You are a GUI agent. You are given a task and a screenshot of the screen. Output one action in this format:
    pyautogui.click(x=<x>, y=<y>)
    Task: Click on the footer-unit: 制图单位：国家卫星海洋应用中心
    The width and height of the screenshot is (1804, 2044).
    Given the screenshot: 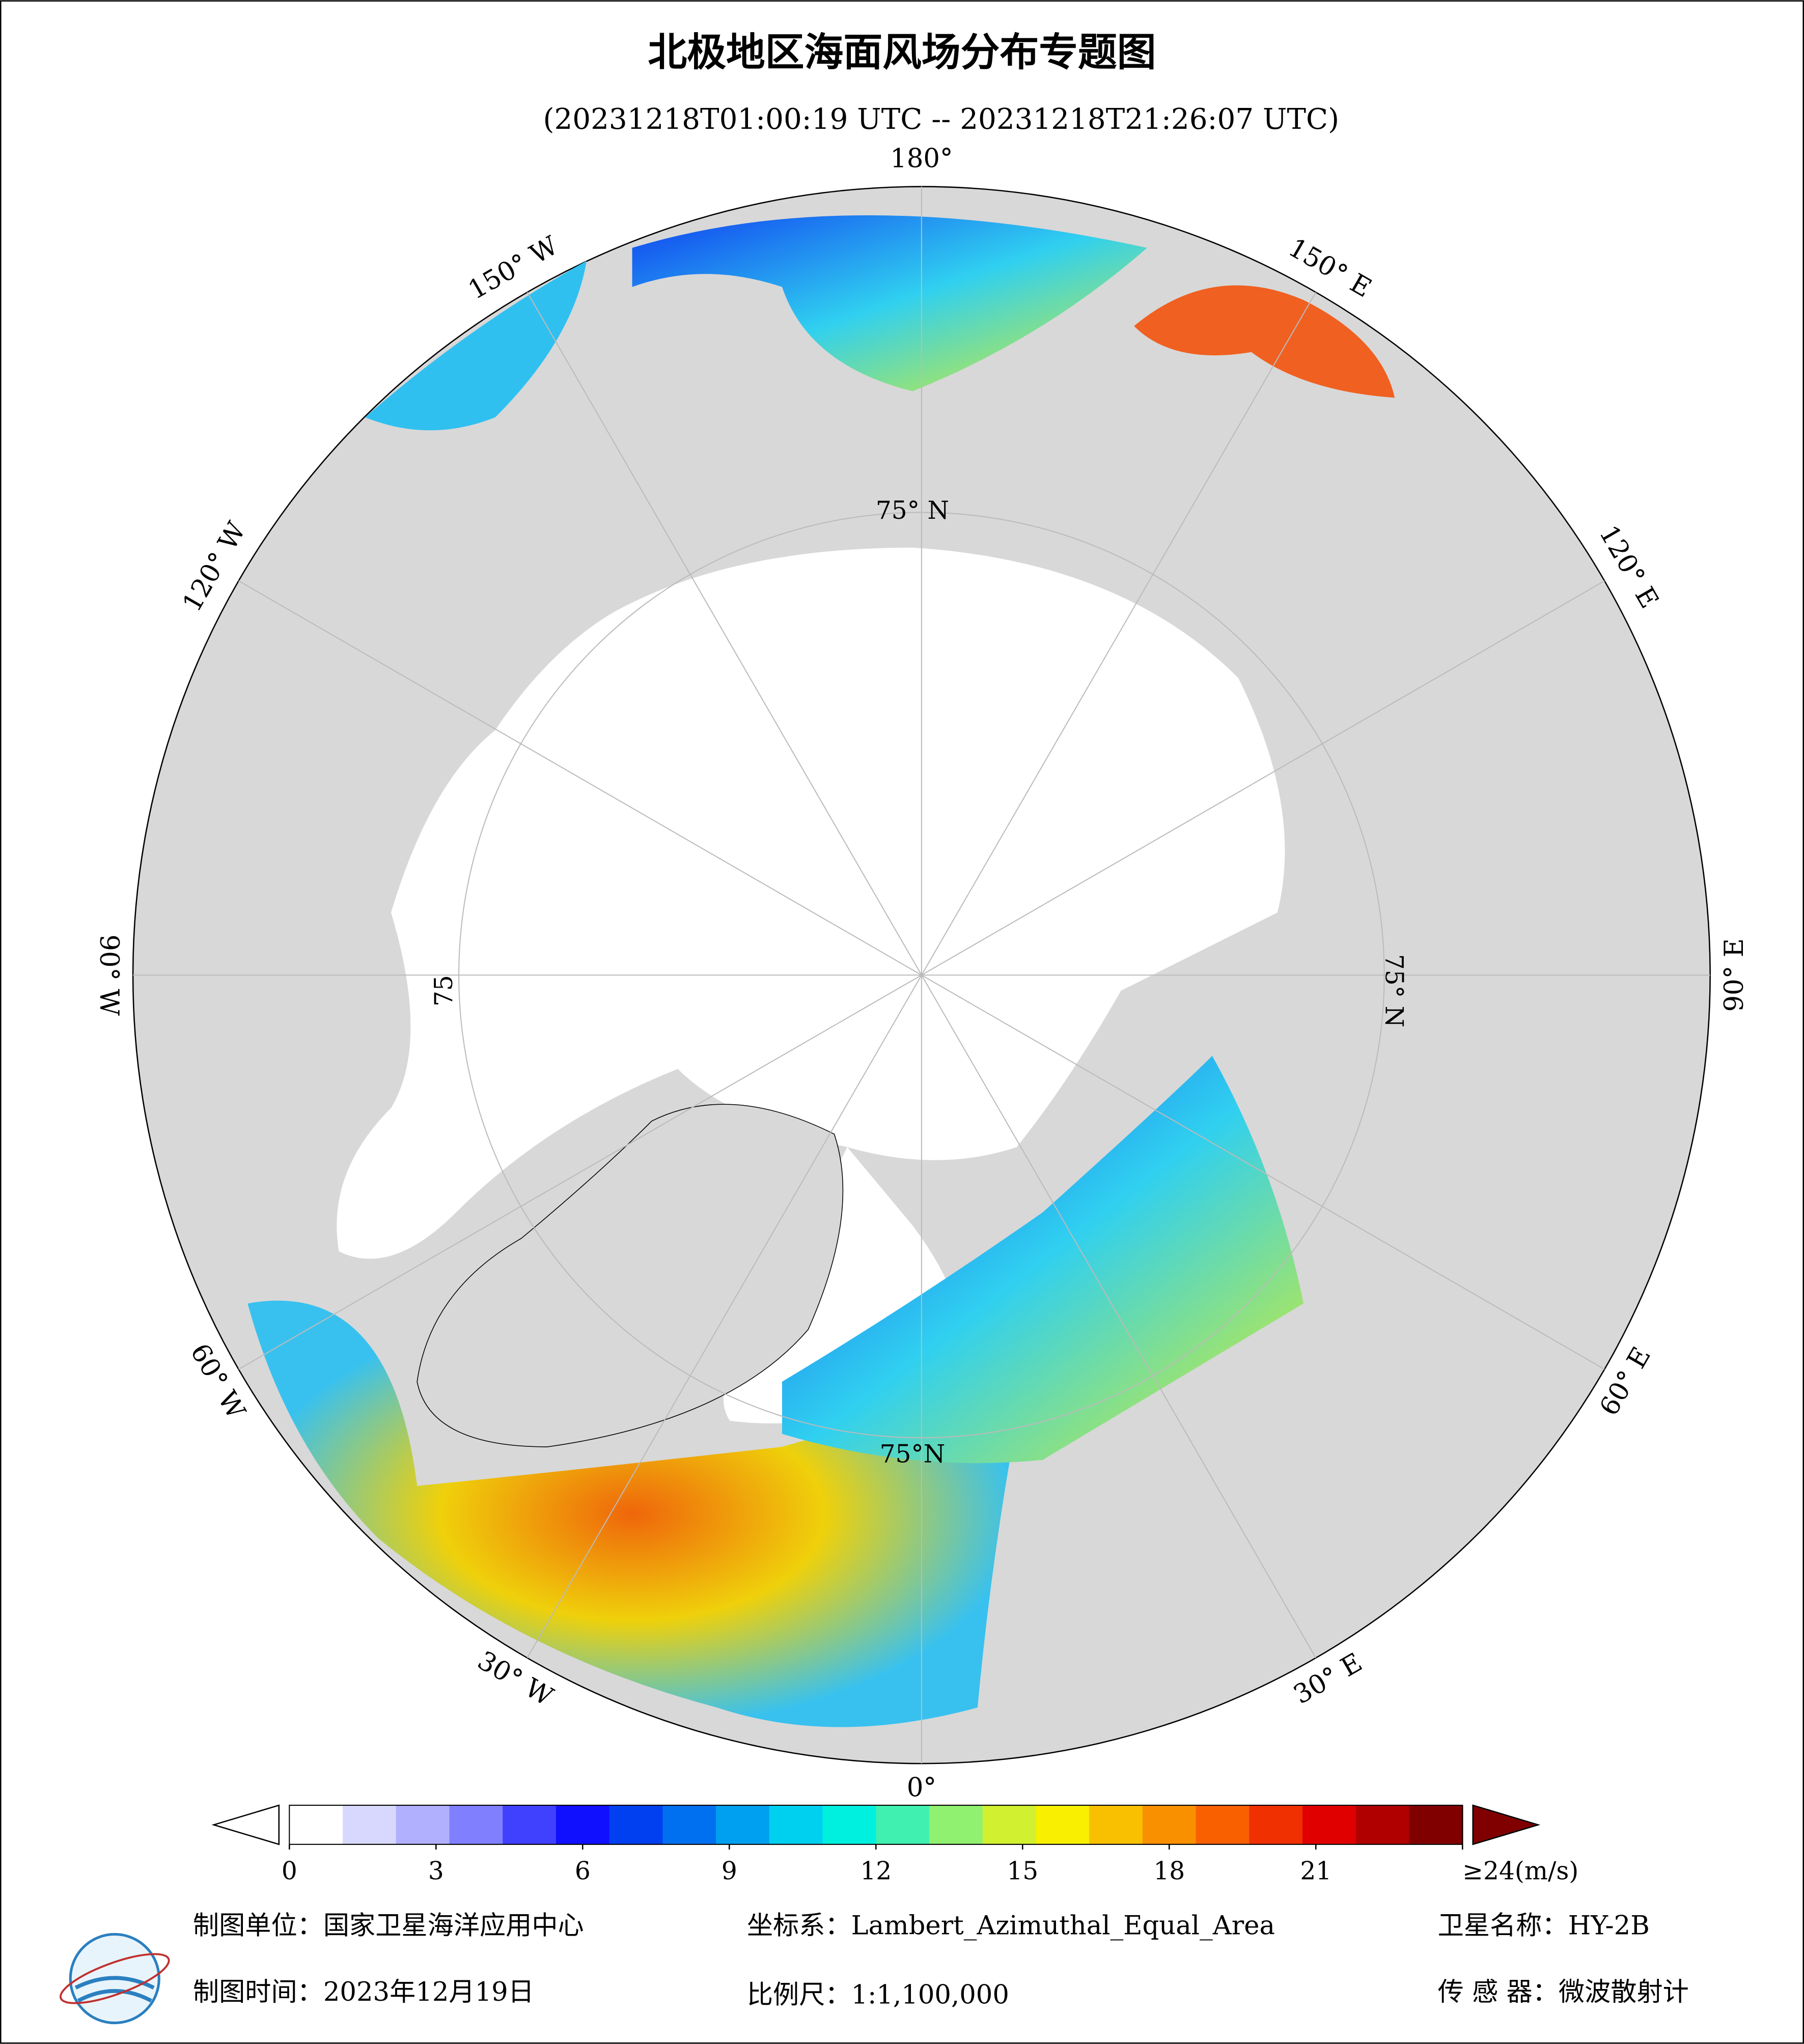 What is the action you would take?
    pyautogui.click(x=388, y=1926)
    